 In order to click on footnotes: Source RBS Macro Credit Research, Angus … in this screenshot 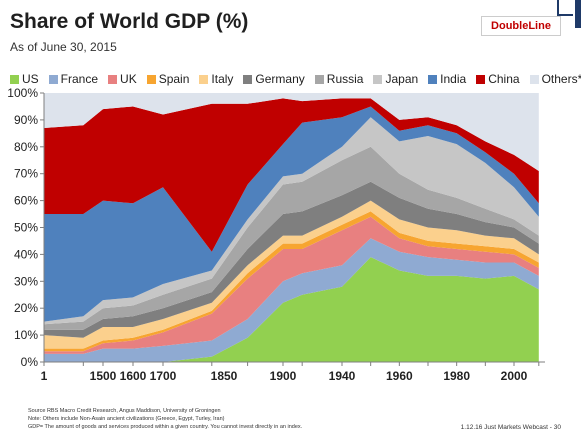, I will do `click(165, 419)`.